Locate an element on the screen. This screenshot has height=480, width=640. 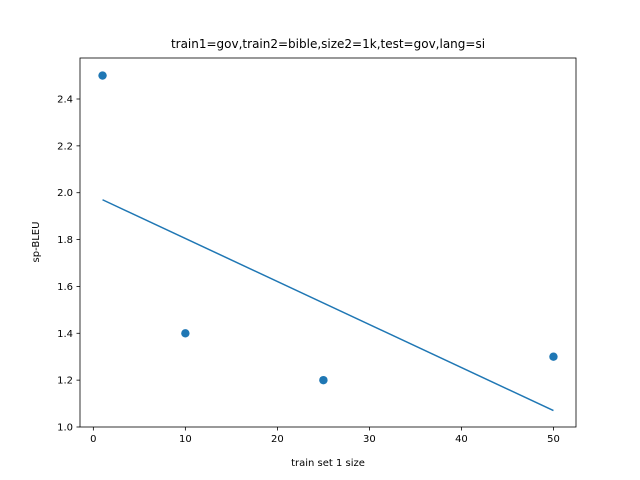
x-tick-label: 20 is located at coordinates (277, 439).